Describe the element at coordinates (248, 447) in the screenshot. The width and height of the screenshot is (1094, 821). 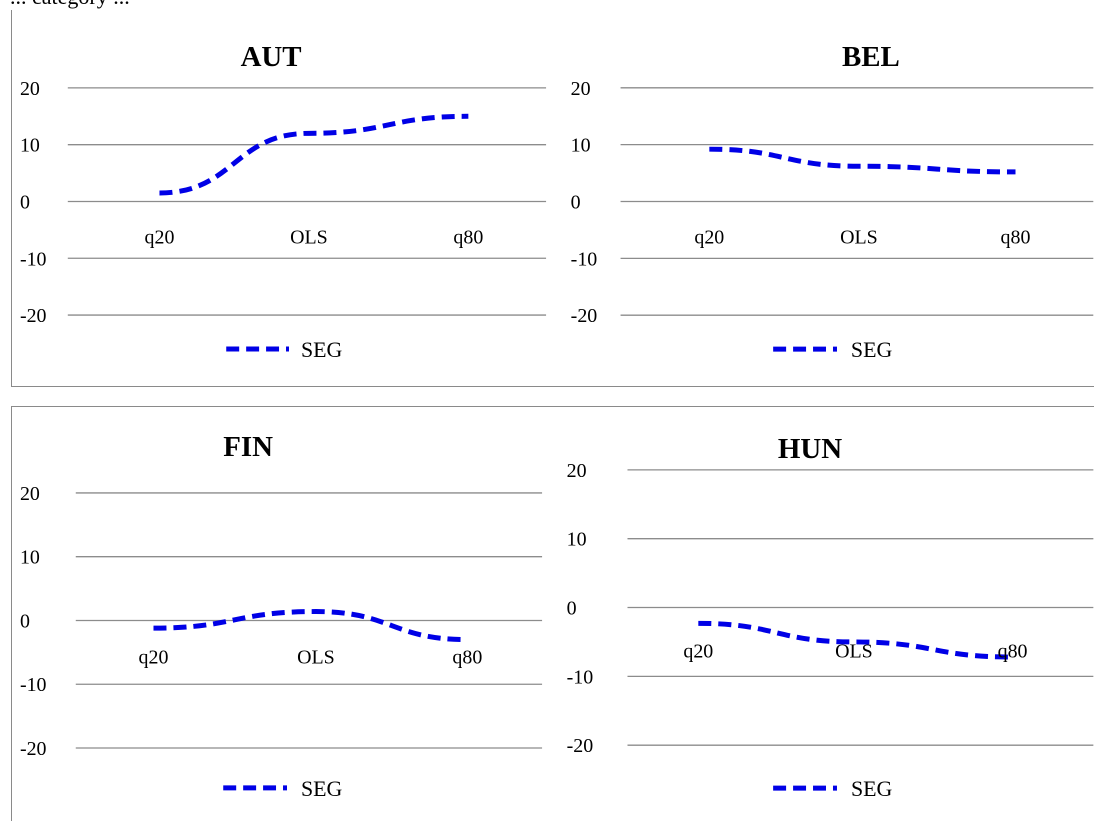
I see `chart-title: FIN` at that location.